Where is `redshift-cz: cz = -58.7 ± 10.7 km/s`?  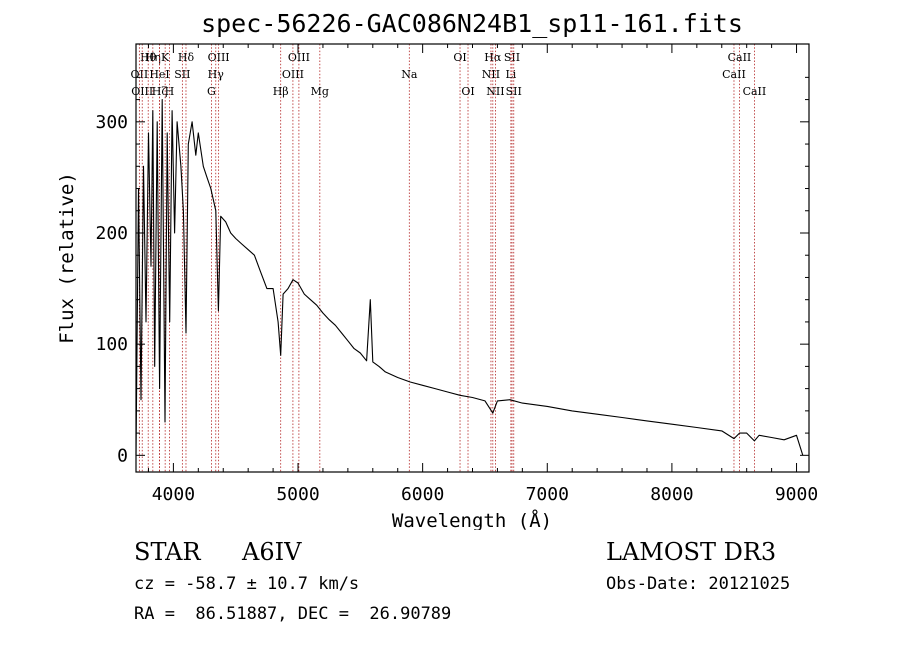 redshift-cz: cz = -58.7 ± 10.7 km/s is located at coordinates (247, 584).